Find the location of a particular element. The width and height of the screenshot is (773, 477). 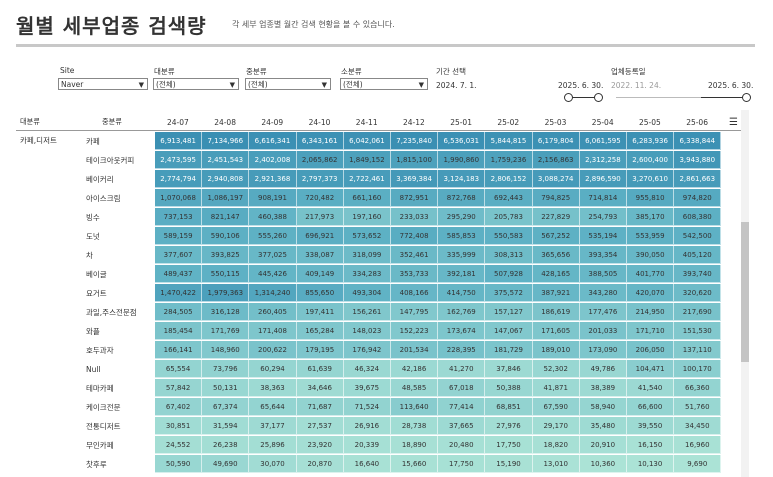

table-cell: 1,759,236 is located at coordinates (509, 160).